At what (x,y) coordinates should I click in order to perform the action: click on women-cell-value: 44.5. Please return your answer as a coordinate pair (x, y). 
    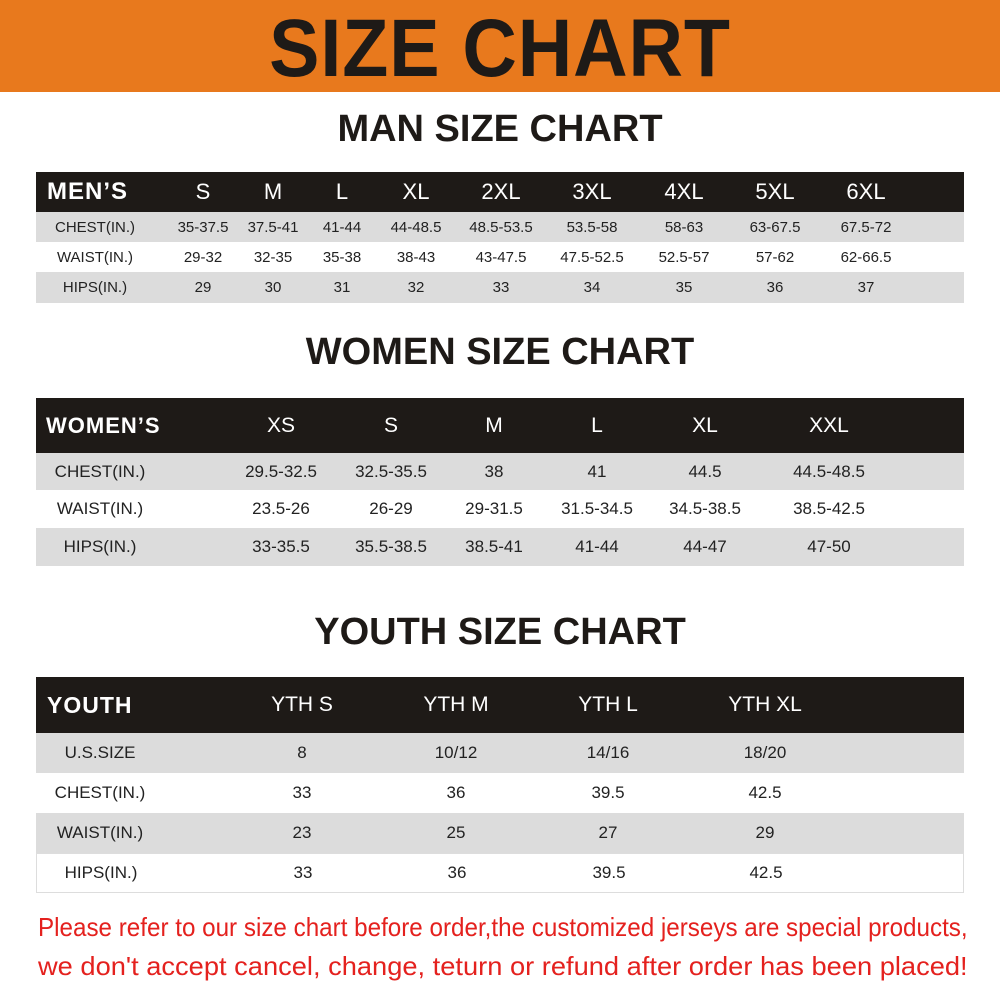
    Looking at the image, I should click on (705, 471).